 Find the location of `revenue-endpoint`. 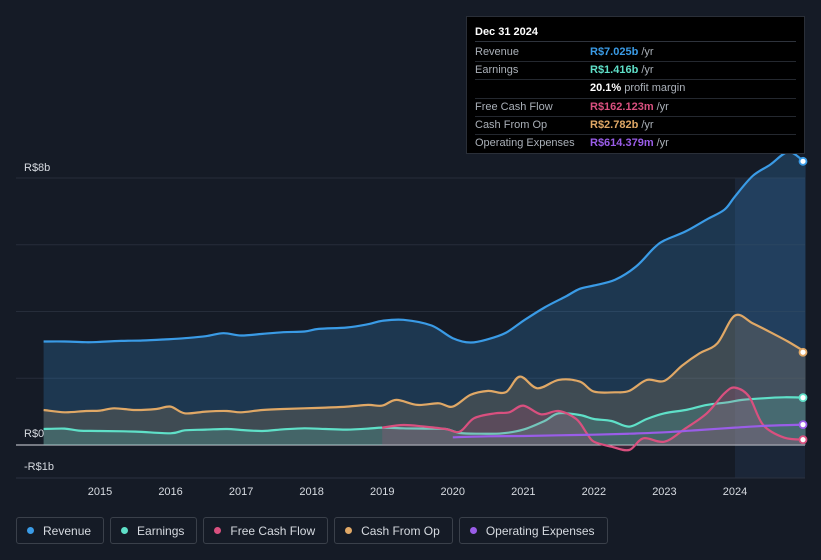

revenue-endpoint is located at coordinates (803, 161).